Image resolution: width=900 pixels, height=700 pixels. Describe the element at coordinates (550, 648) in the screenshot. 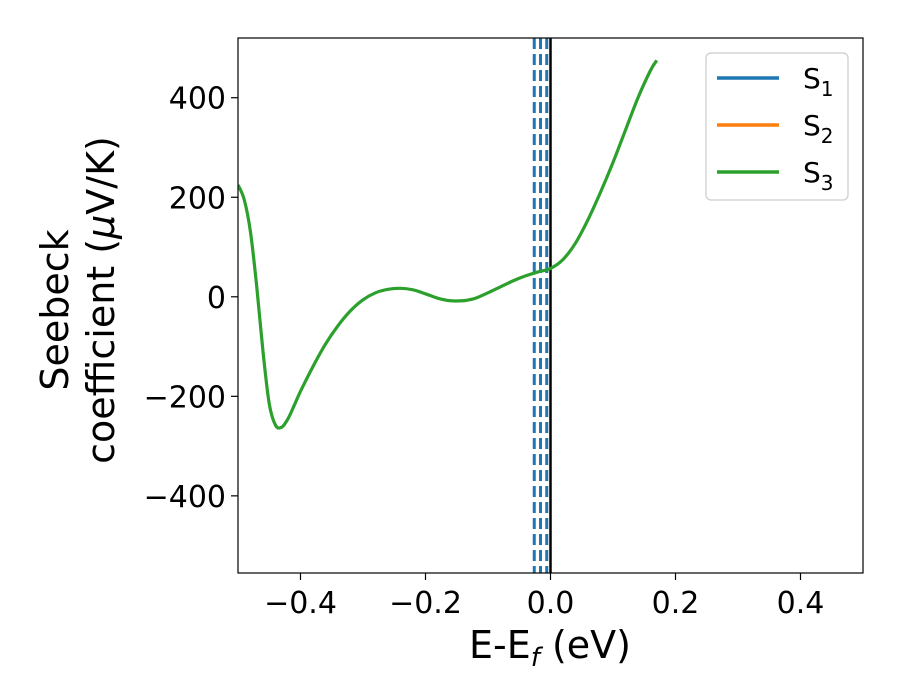

I see `x-axis-label: E-Ef (eV)` at that location.